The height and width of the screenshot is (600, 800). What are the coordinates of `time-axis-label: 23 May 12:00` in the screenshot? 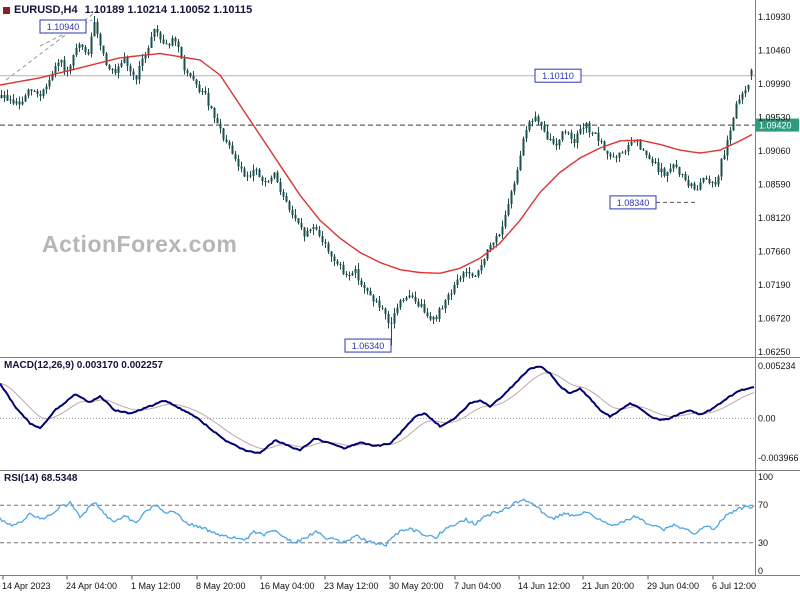 It's located at (351, 586).